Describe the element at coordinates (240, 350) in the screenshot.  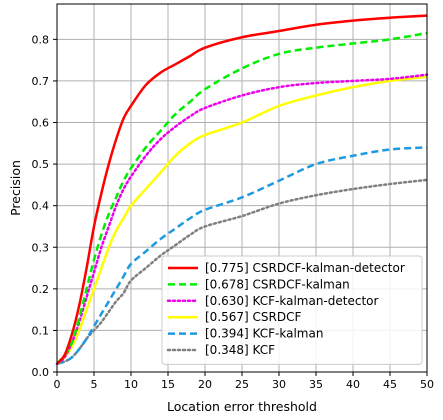
I see `legend-entry: [0.348] KCF` at that location.